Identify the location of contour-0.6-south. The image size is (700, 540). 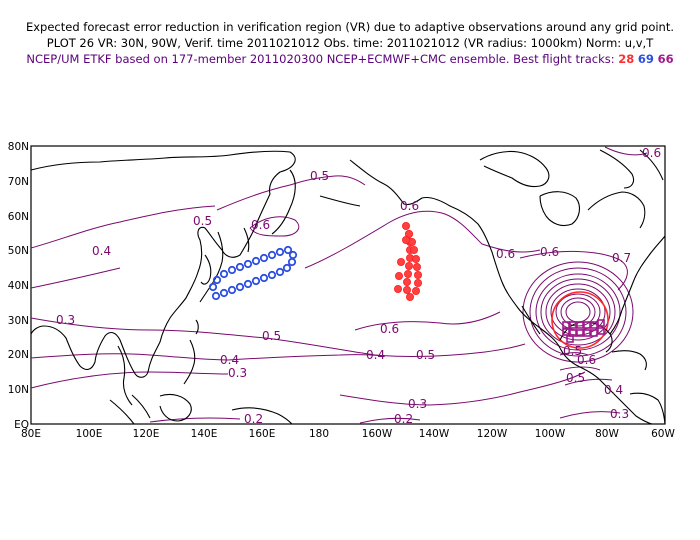
(427, 321).